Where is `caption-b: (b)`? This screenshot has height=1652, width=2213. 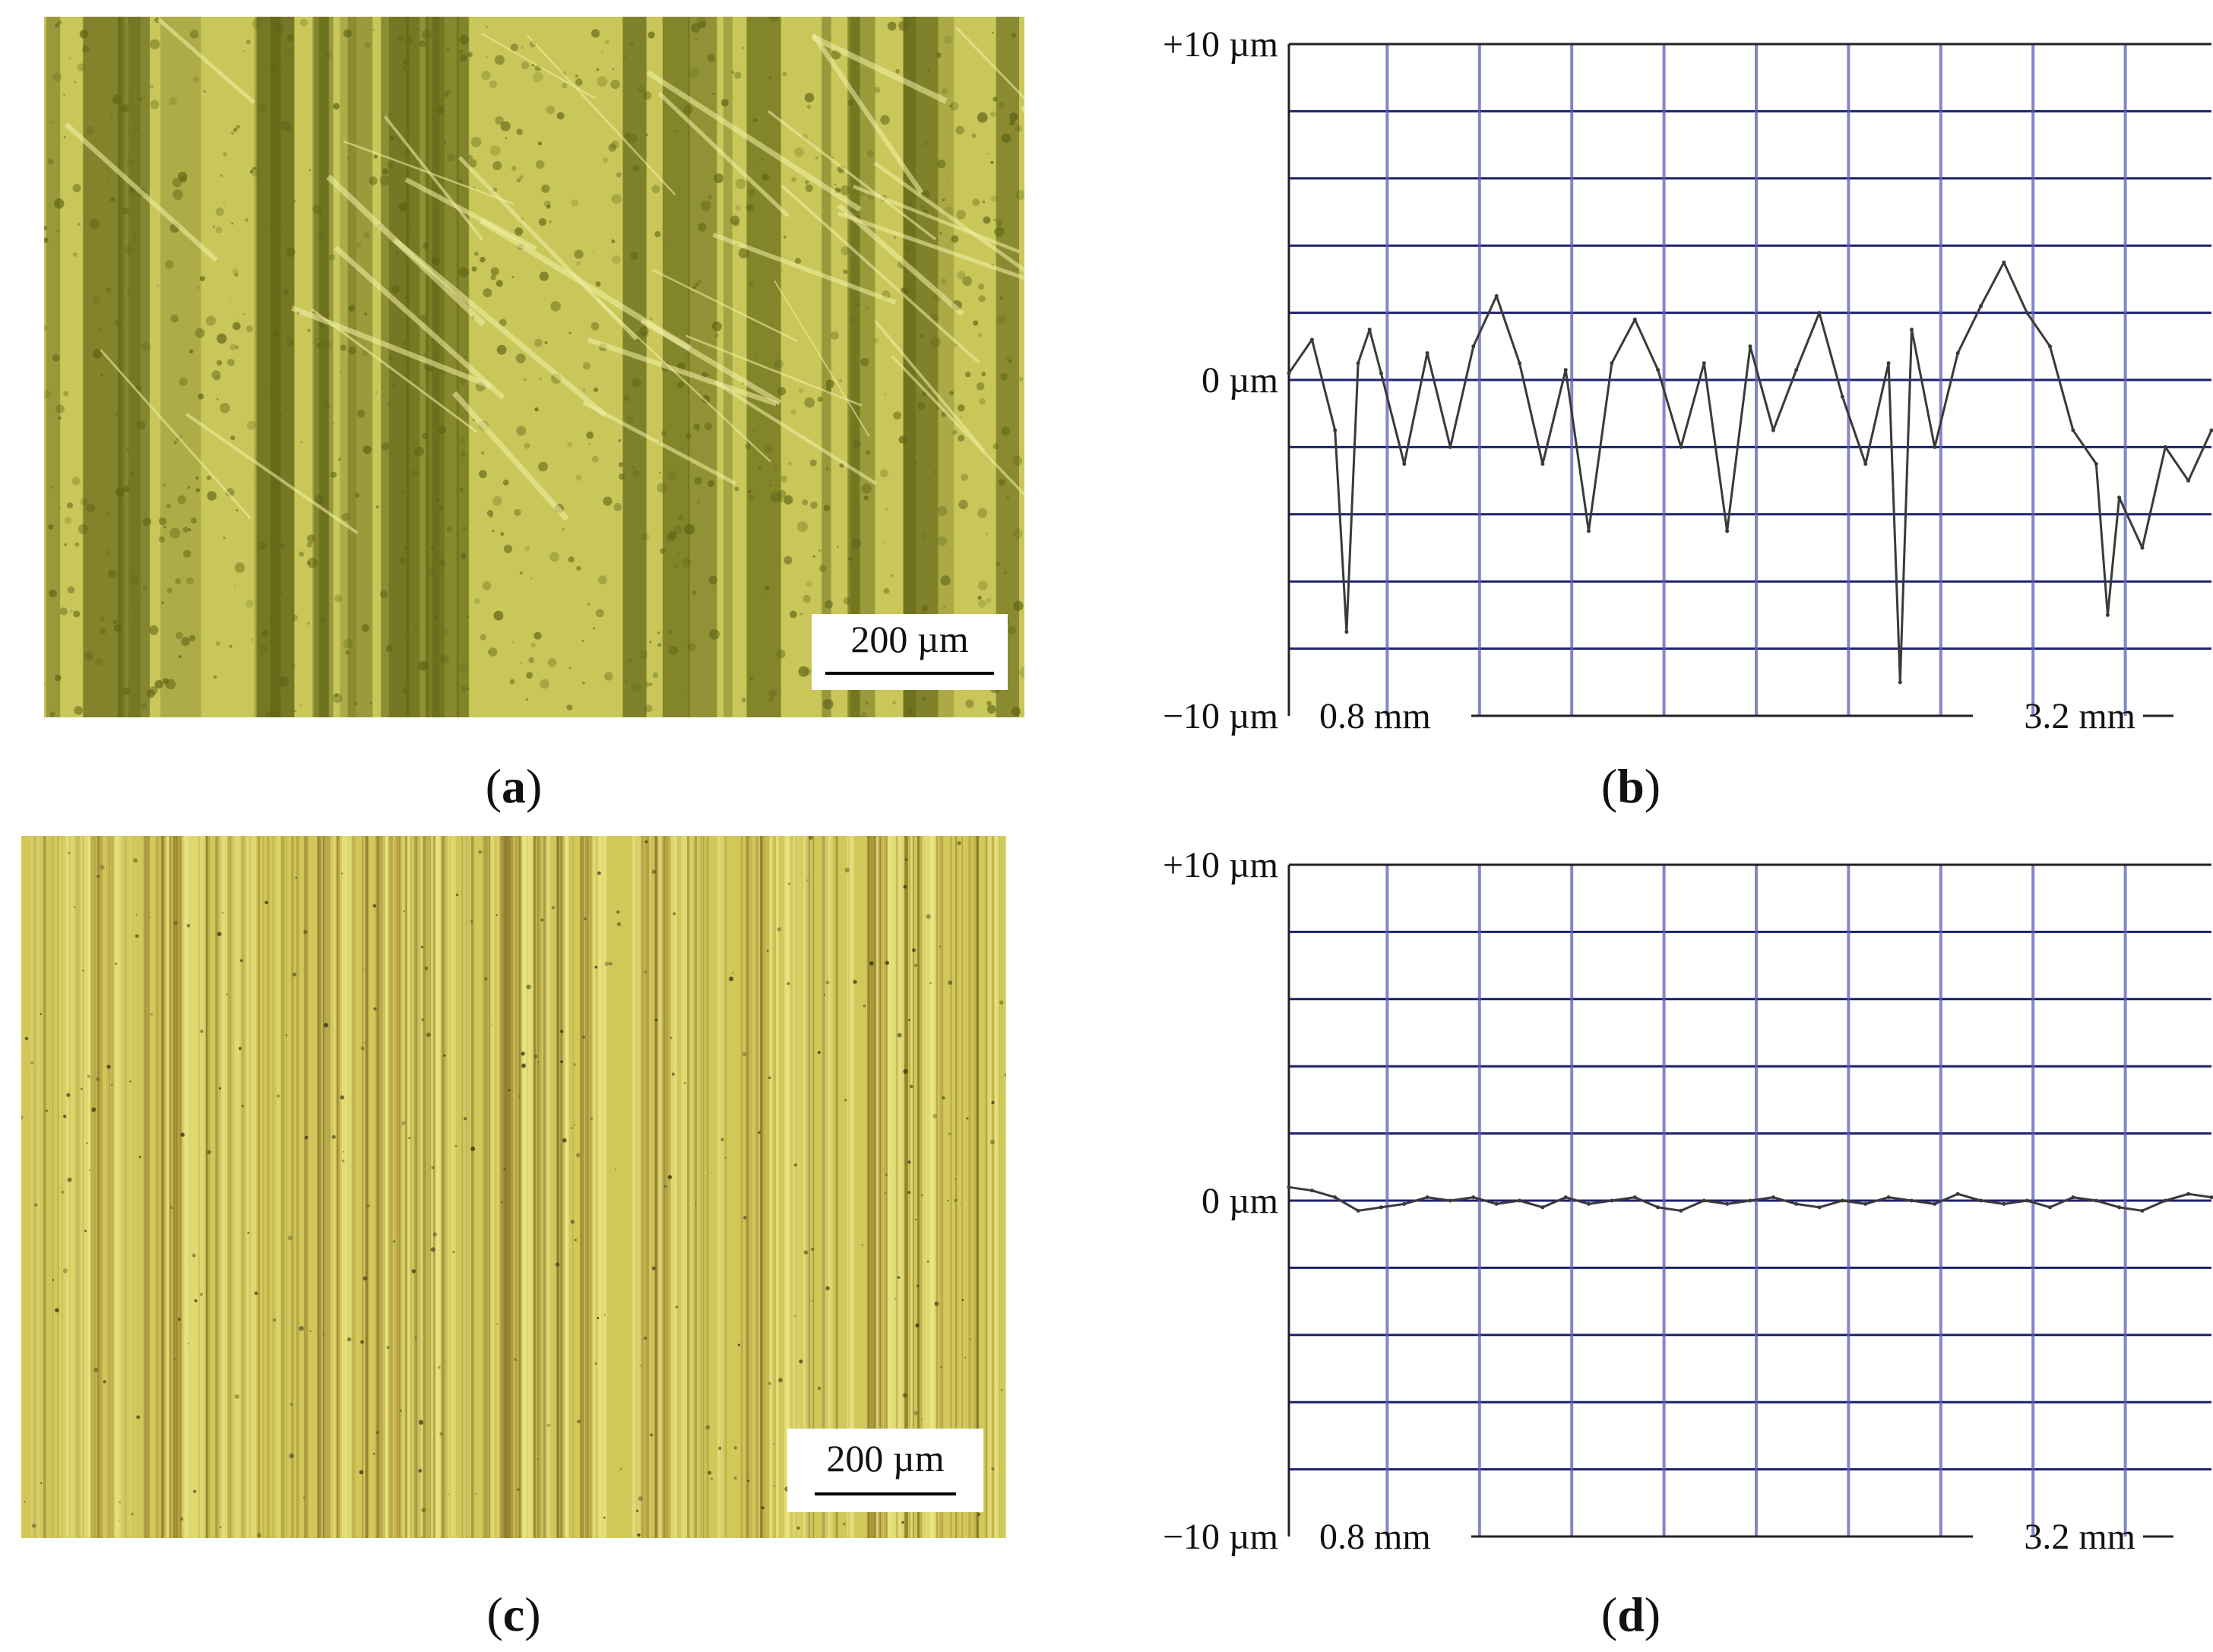 caption-b: (b) is located at coordinates (1630, 786).